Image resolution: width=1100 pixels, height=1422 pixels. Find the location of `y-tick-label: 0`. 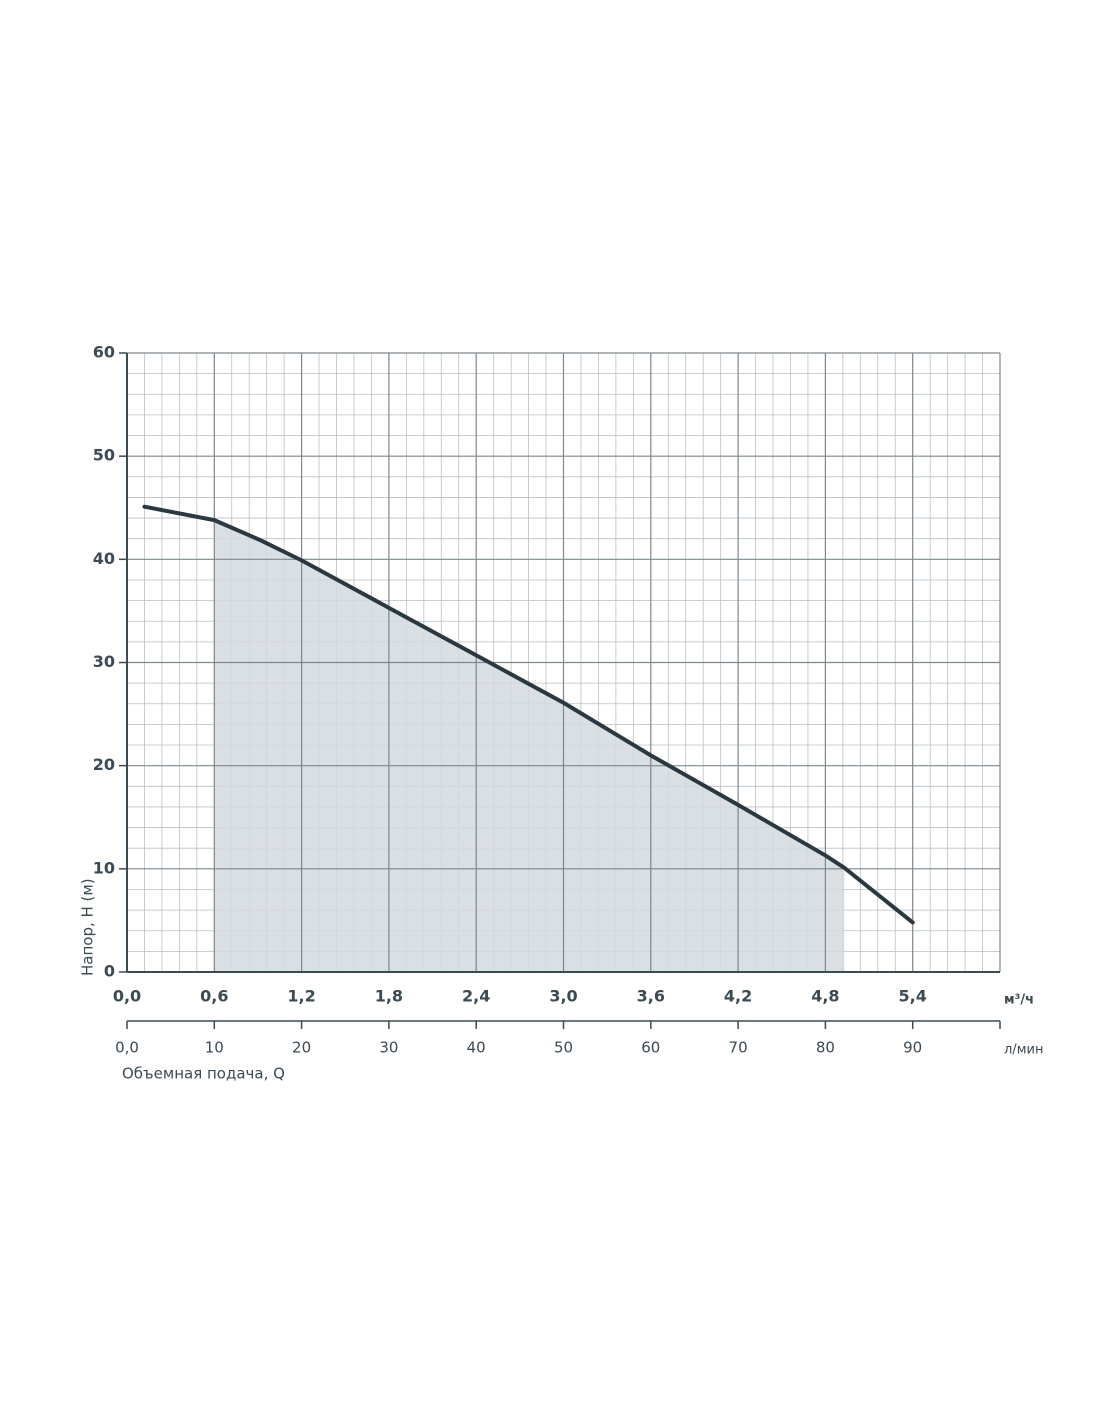

y-tick-label: 0 is located at coordinates (109, 971).